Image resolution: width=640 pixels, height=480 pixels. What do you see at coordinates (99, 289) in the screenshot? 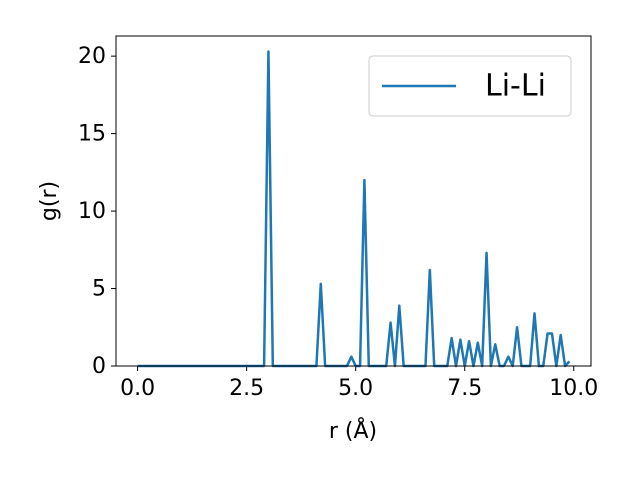
I see `y-tick-label: 5` at bounding box center [99, 289].